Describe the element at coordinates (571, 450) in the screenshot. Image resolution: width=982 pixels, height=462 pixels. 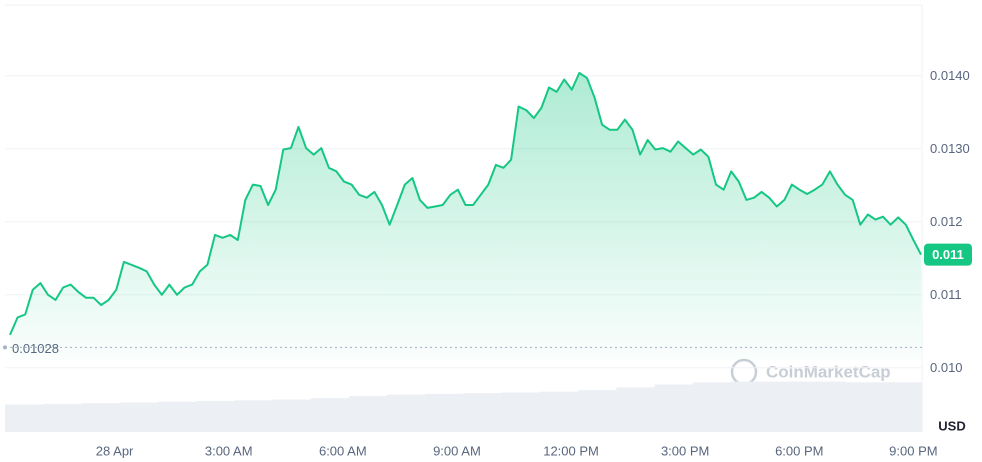
I see `x-tick-label: 12:00 PM` at that location.